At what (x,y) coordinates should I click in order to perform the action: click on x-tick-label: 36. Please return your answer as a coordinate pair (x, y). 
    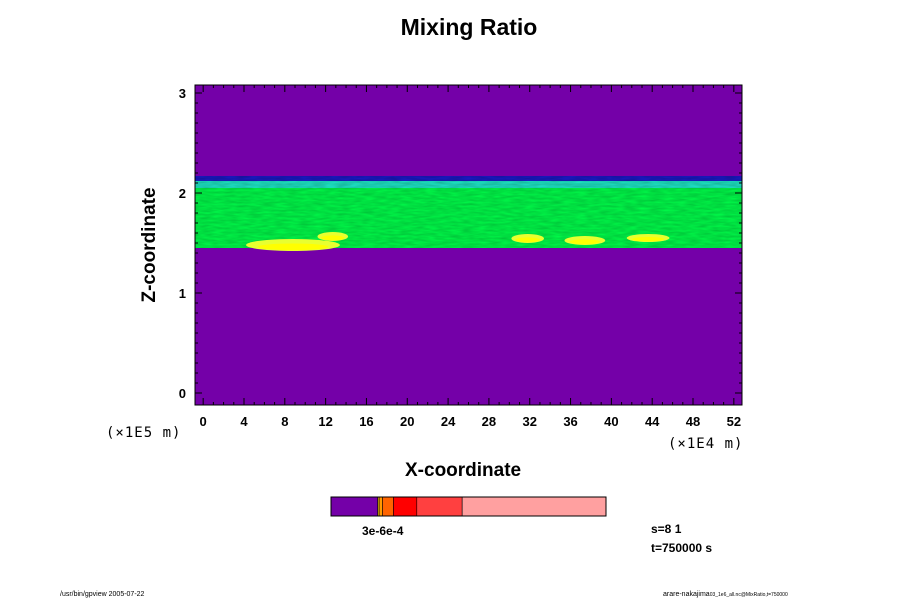
    Looking at the image, I should click on (570, 421).